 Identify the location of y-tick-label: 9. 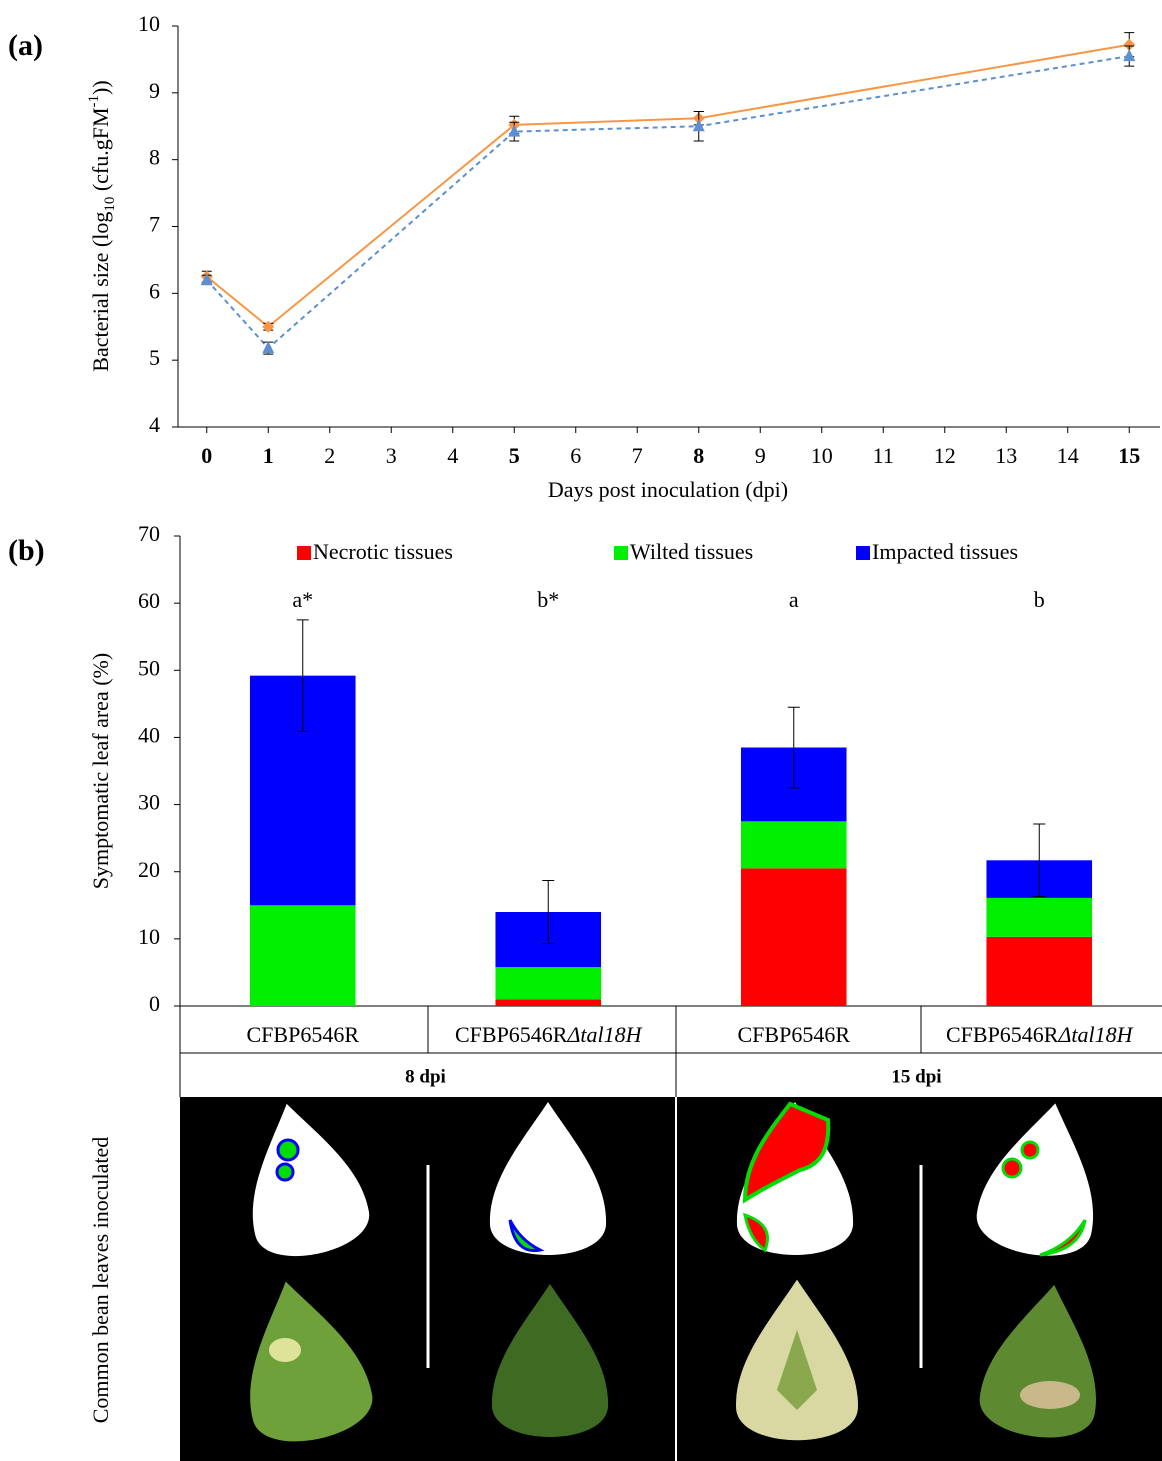
(154, 90).